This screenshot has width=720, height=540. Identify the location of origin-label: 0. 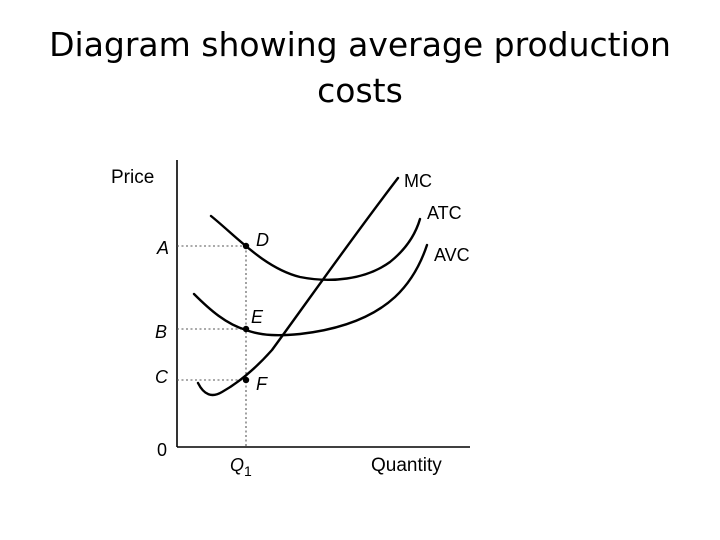
(162, 450).